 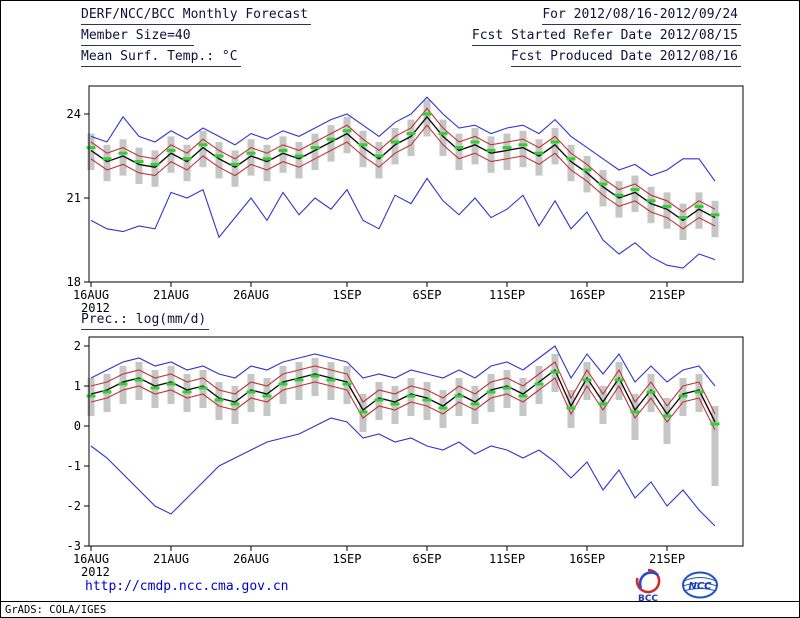 I want to click on website-url: http://cmdp.ncc.cma.gov.cn, so click(x=187, y=586).